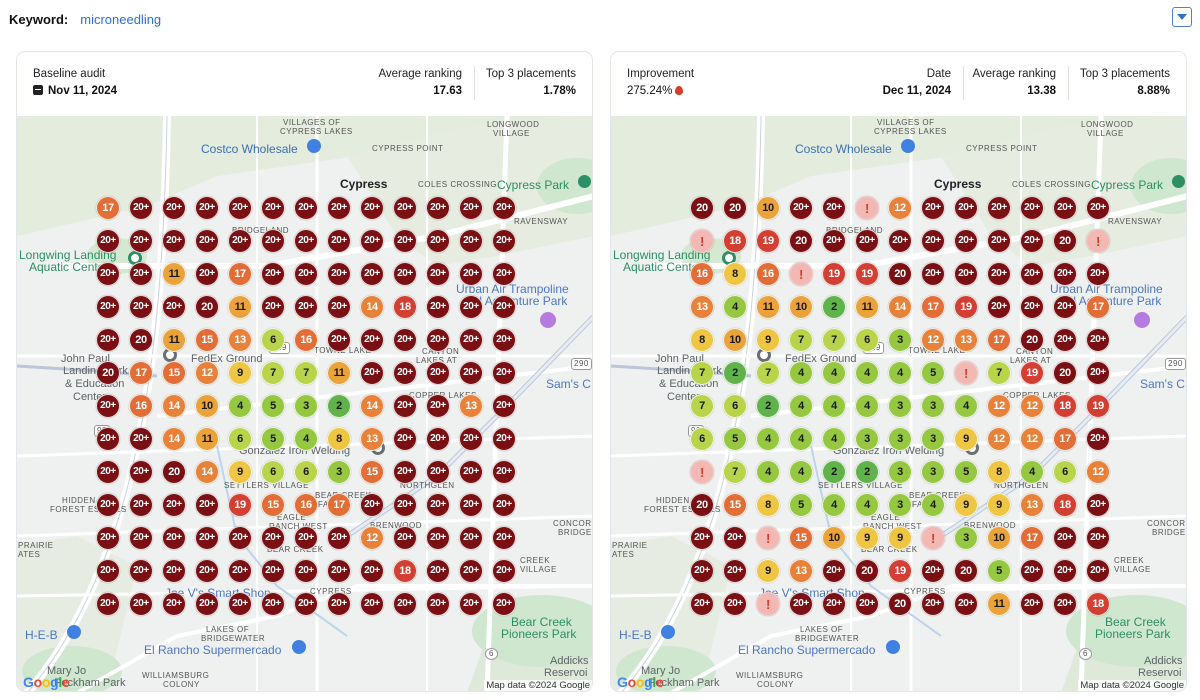 Image resolution: width=1200 pixels, height=700 pixels. I want to click on ranking-marker: 15, so click(174, 373).